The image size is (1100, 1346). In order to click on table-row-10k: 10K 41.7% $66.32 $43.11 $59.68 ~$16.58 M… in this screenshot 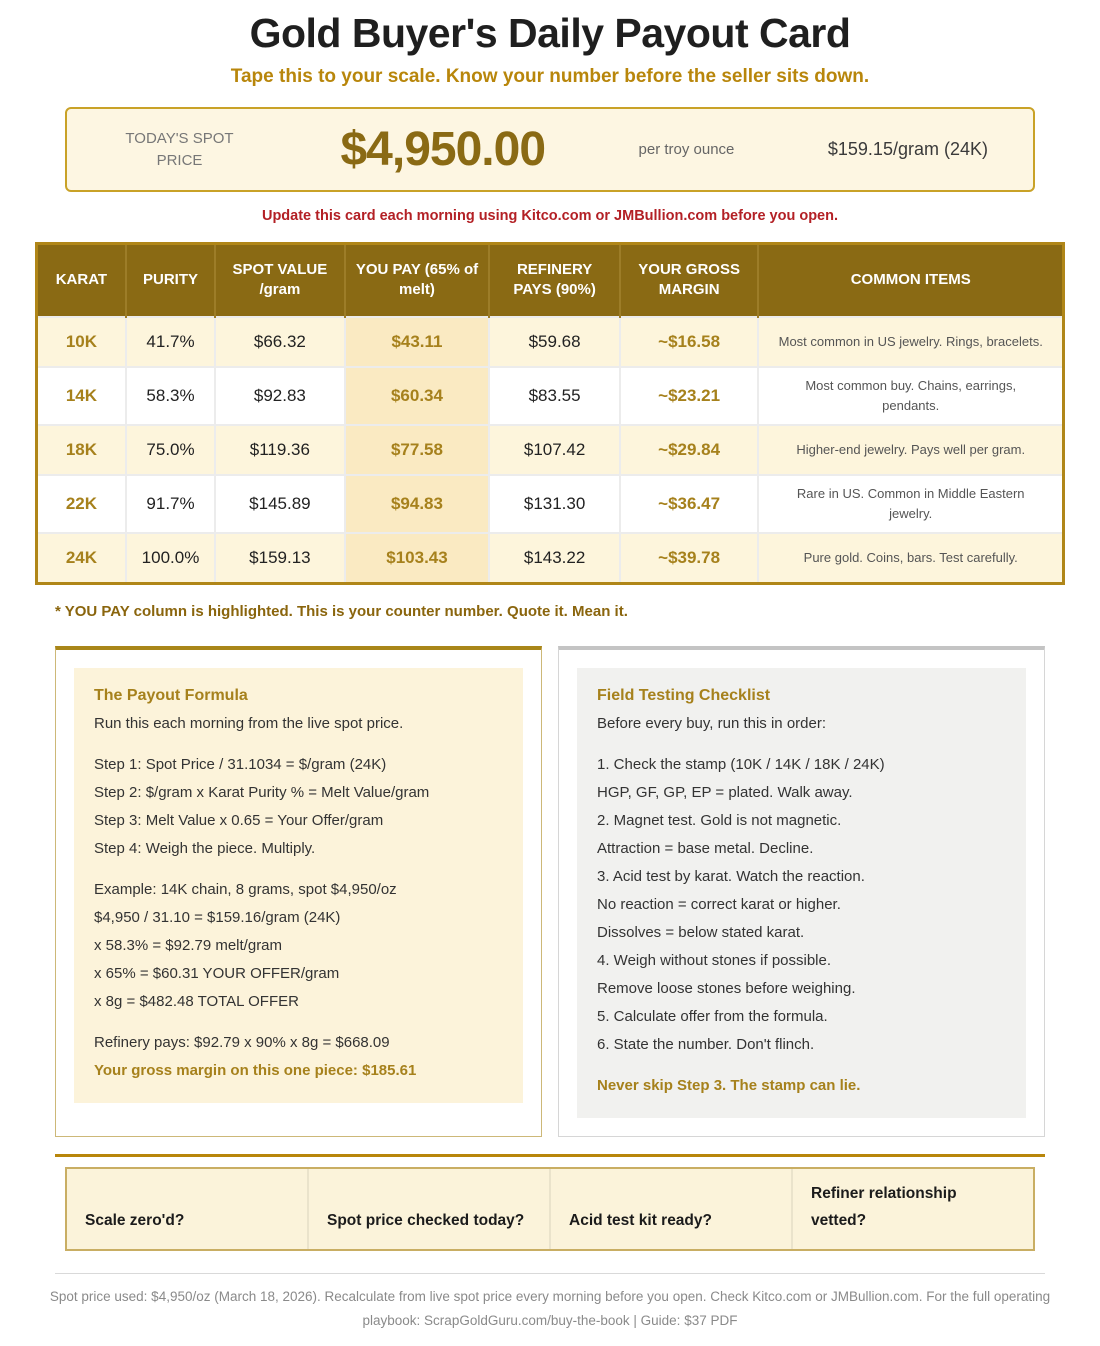, I will do `click(550, 341)`.